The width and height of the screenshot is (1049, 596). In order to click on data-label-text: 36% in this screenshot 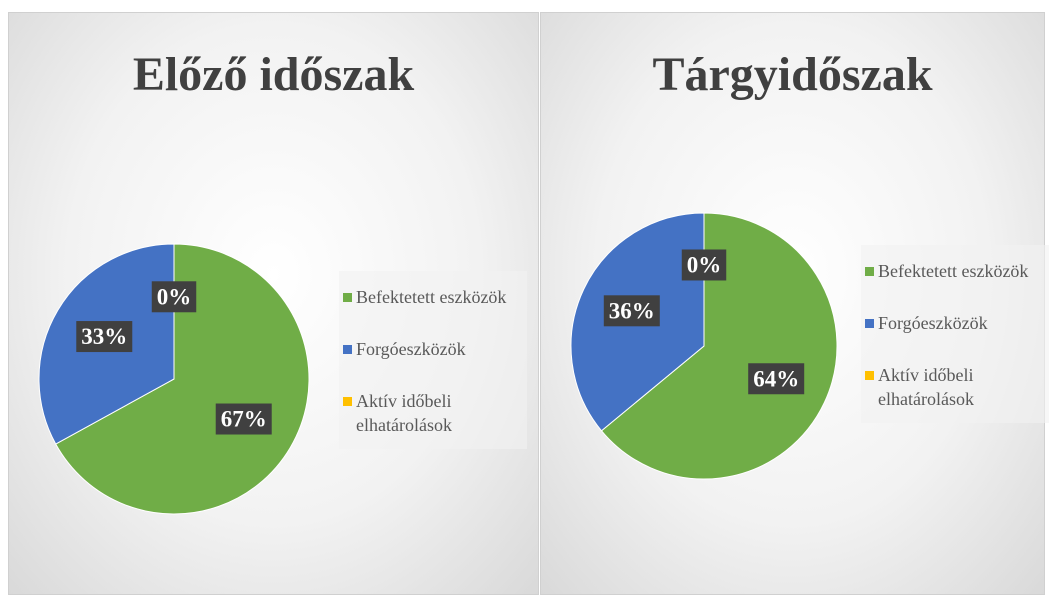, I will do `click(632, 310)`.